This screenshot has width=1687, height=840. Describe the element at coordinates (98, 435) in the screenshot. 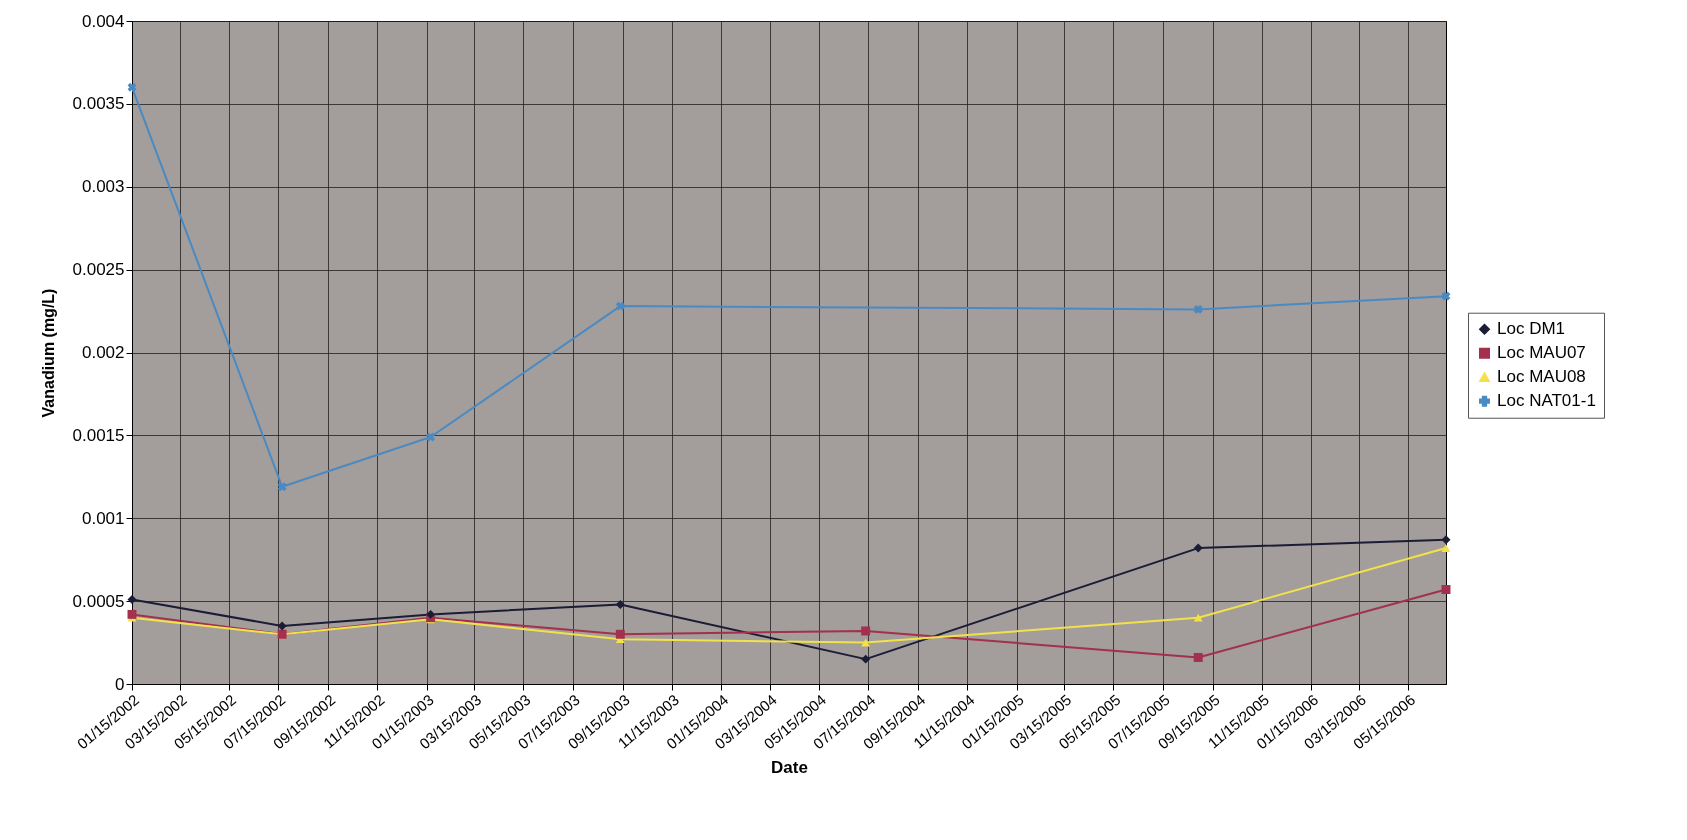

I see `y-tick-label: 0.0015` at that location.